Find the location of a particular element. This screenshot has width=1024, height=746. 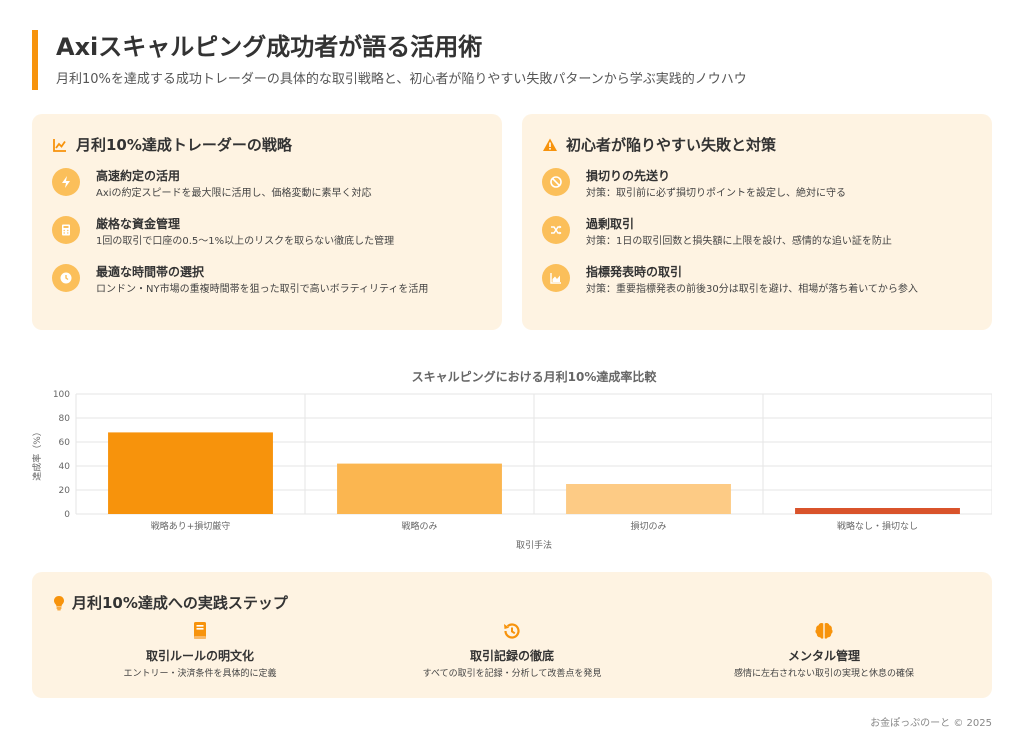

step-title: 取引記録の徹底 is located at coordinates (511, 656).